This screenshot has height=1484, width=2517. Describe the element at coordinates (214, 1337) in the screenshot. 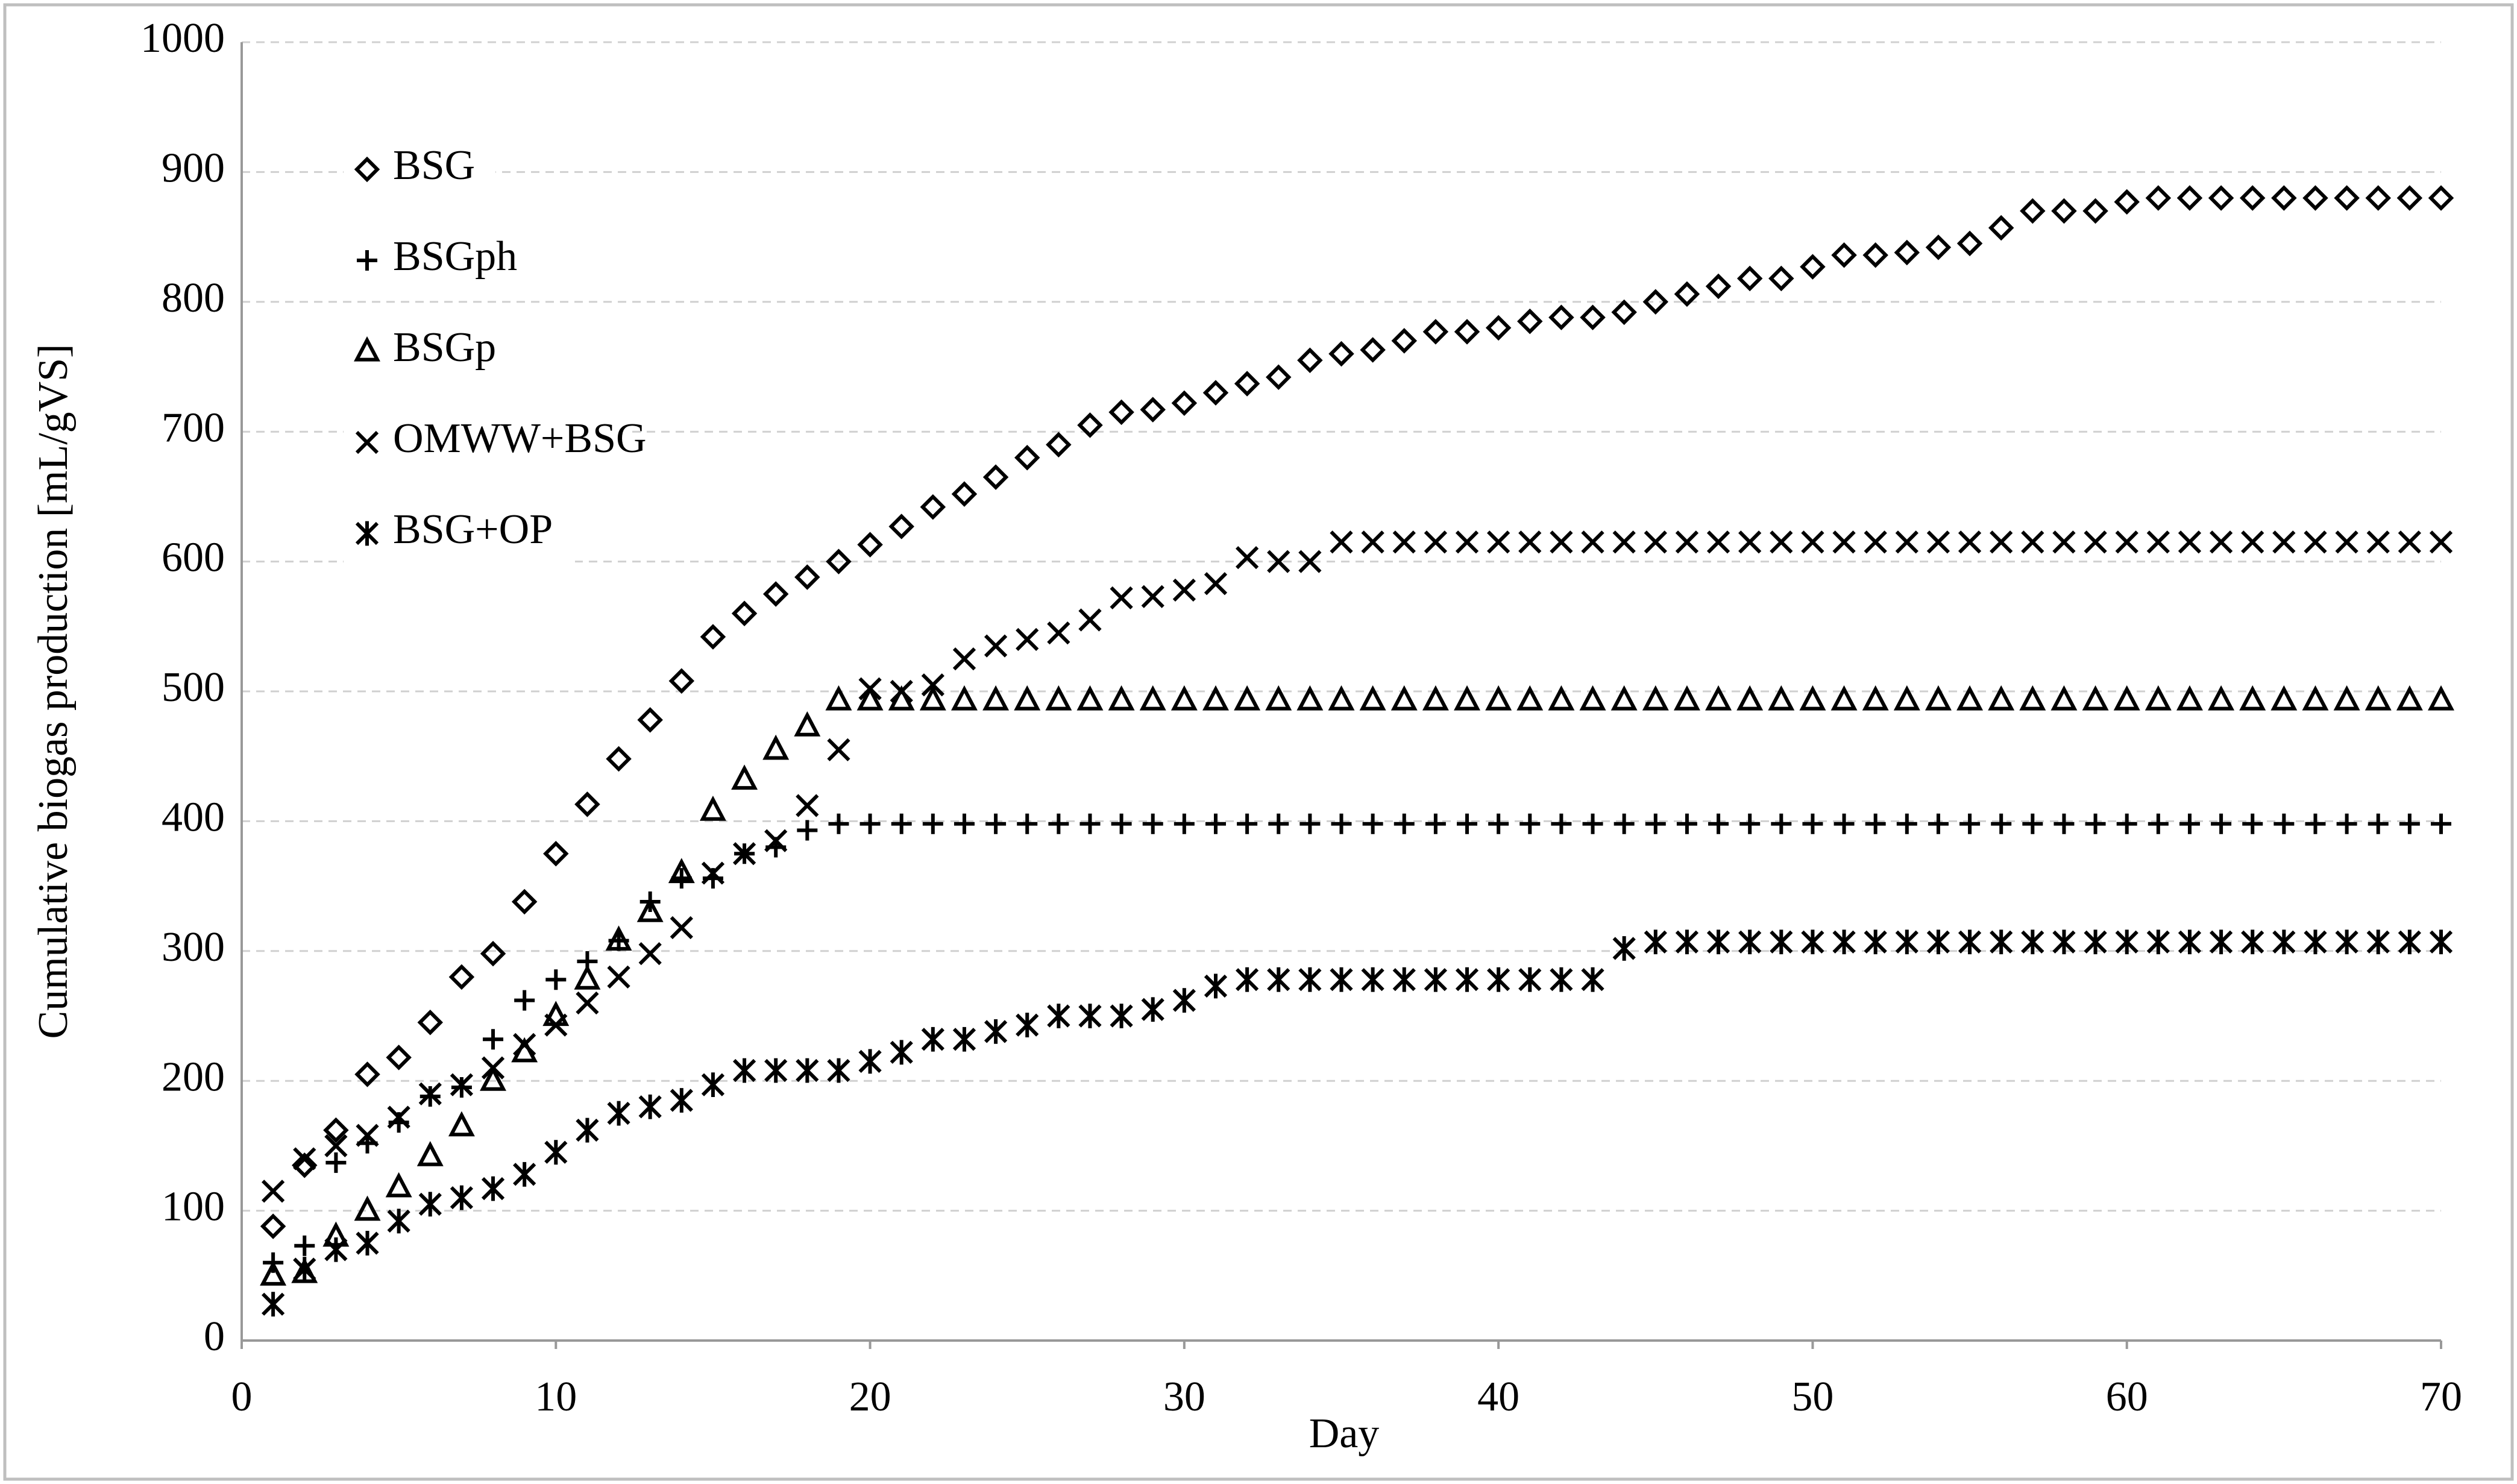

I see `y-tick-label: 0` at that location.